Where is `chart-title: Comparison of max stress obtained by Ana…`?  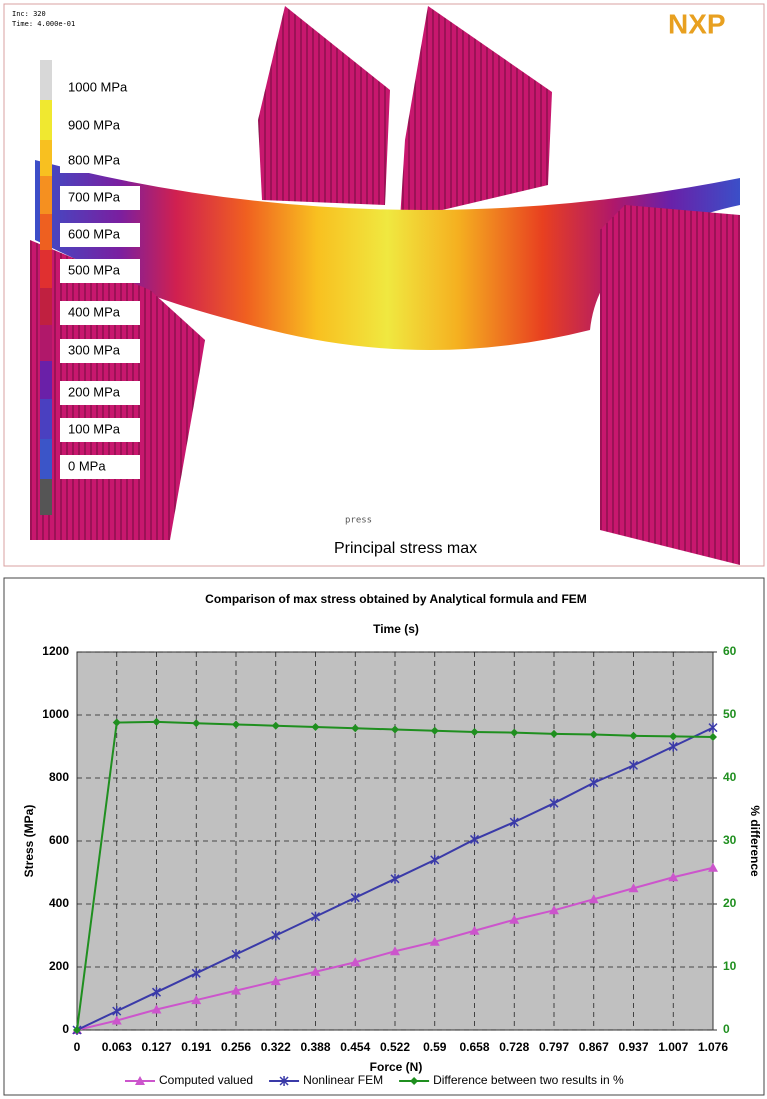 chart-title: Comparison of max stress obtained by Ana… is located at coordinates (396, 599).